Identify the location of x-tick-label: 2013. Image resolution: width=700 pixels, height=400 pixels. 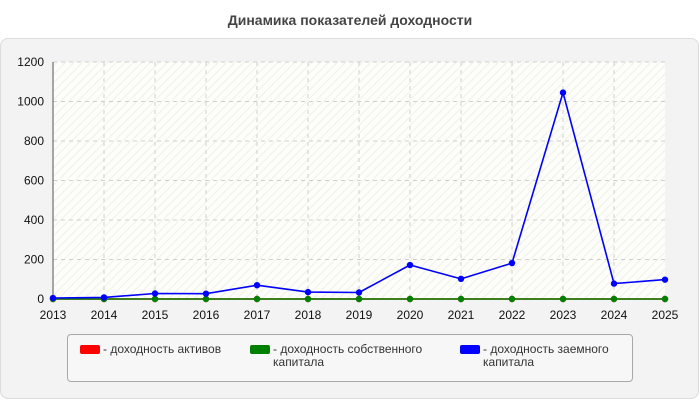
(53, 315).